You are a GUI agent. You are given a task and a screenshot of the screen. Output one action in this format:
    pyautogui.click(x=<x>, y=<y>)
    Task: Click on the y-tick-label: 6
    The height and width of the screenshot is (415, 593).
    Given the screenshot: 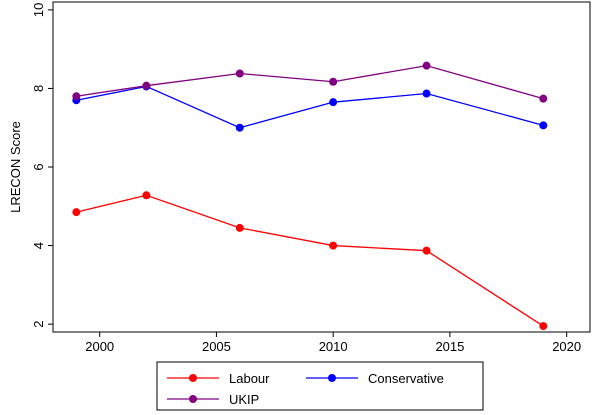 What is the action you would take?
    pyautogui.click(x=38, y=166)
    